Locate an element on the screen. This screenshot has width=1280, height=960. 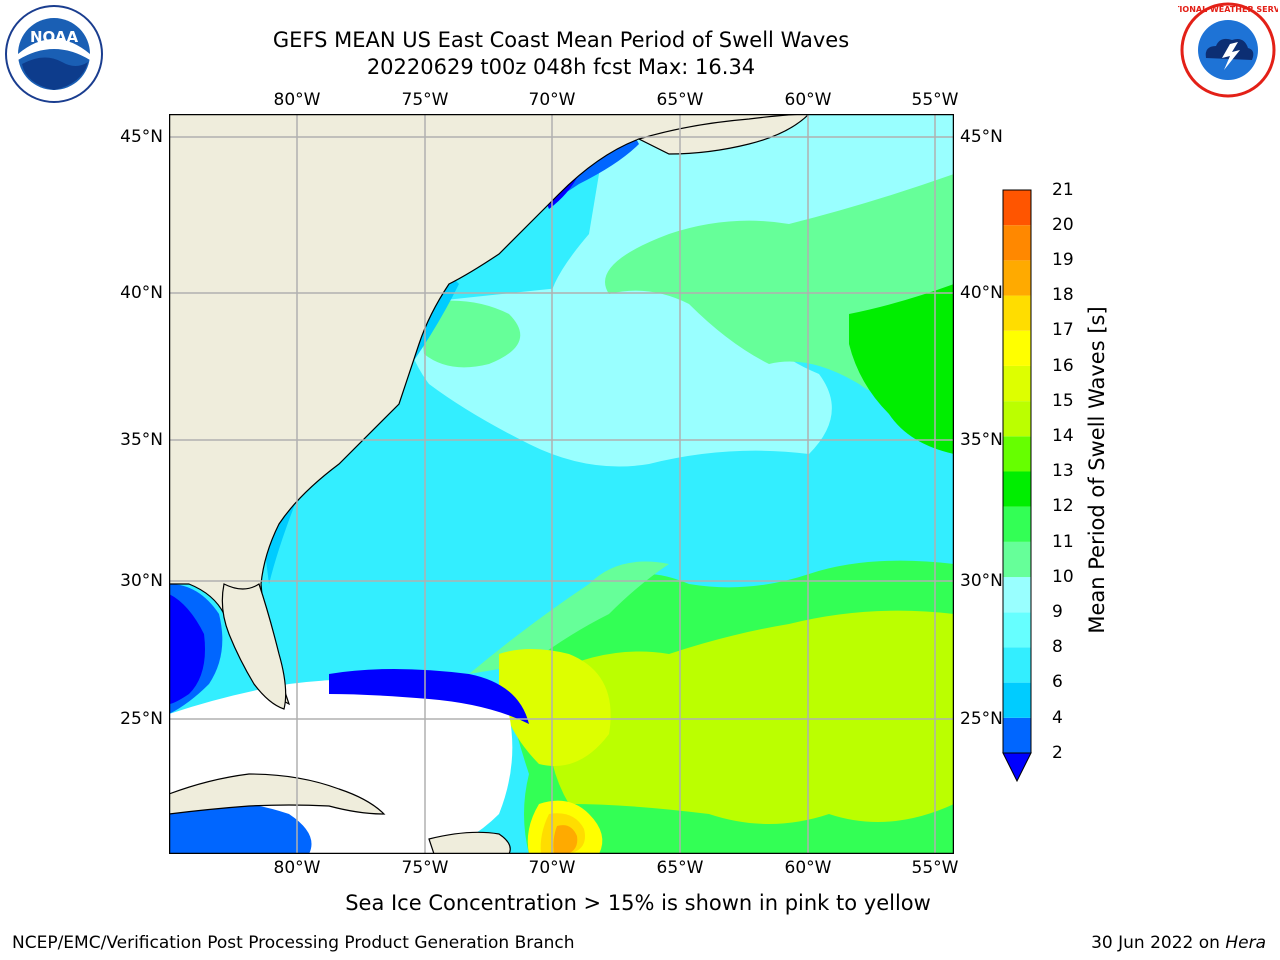
colorbar-tick-6: 6 is located at coordinates (1057, 682).